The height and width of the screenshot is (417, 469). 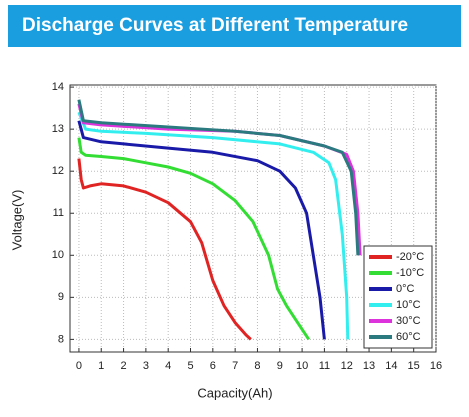 I want to click on x-tick-label: 3, so click(x=146, y=366).